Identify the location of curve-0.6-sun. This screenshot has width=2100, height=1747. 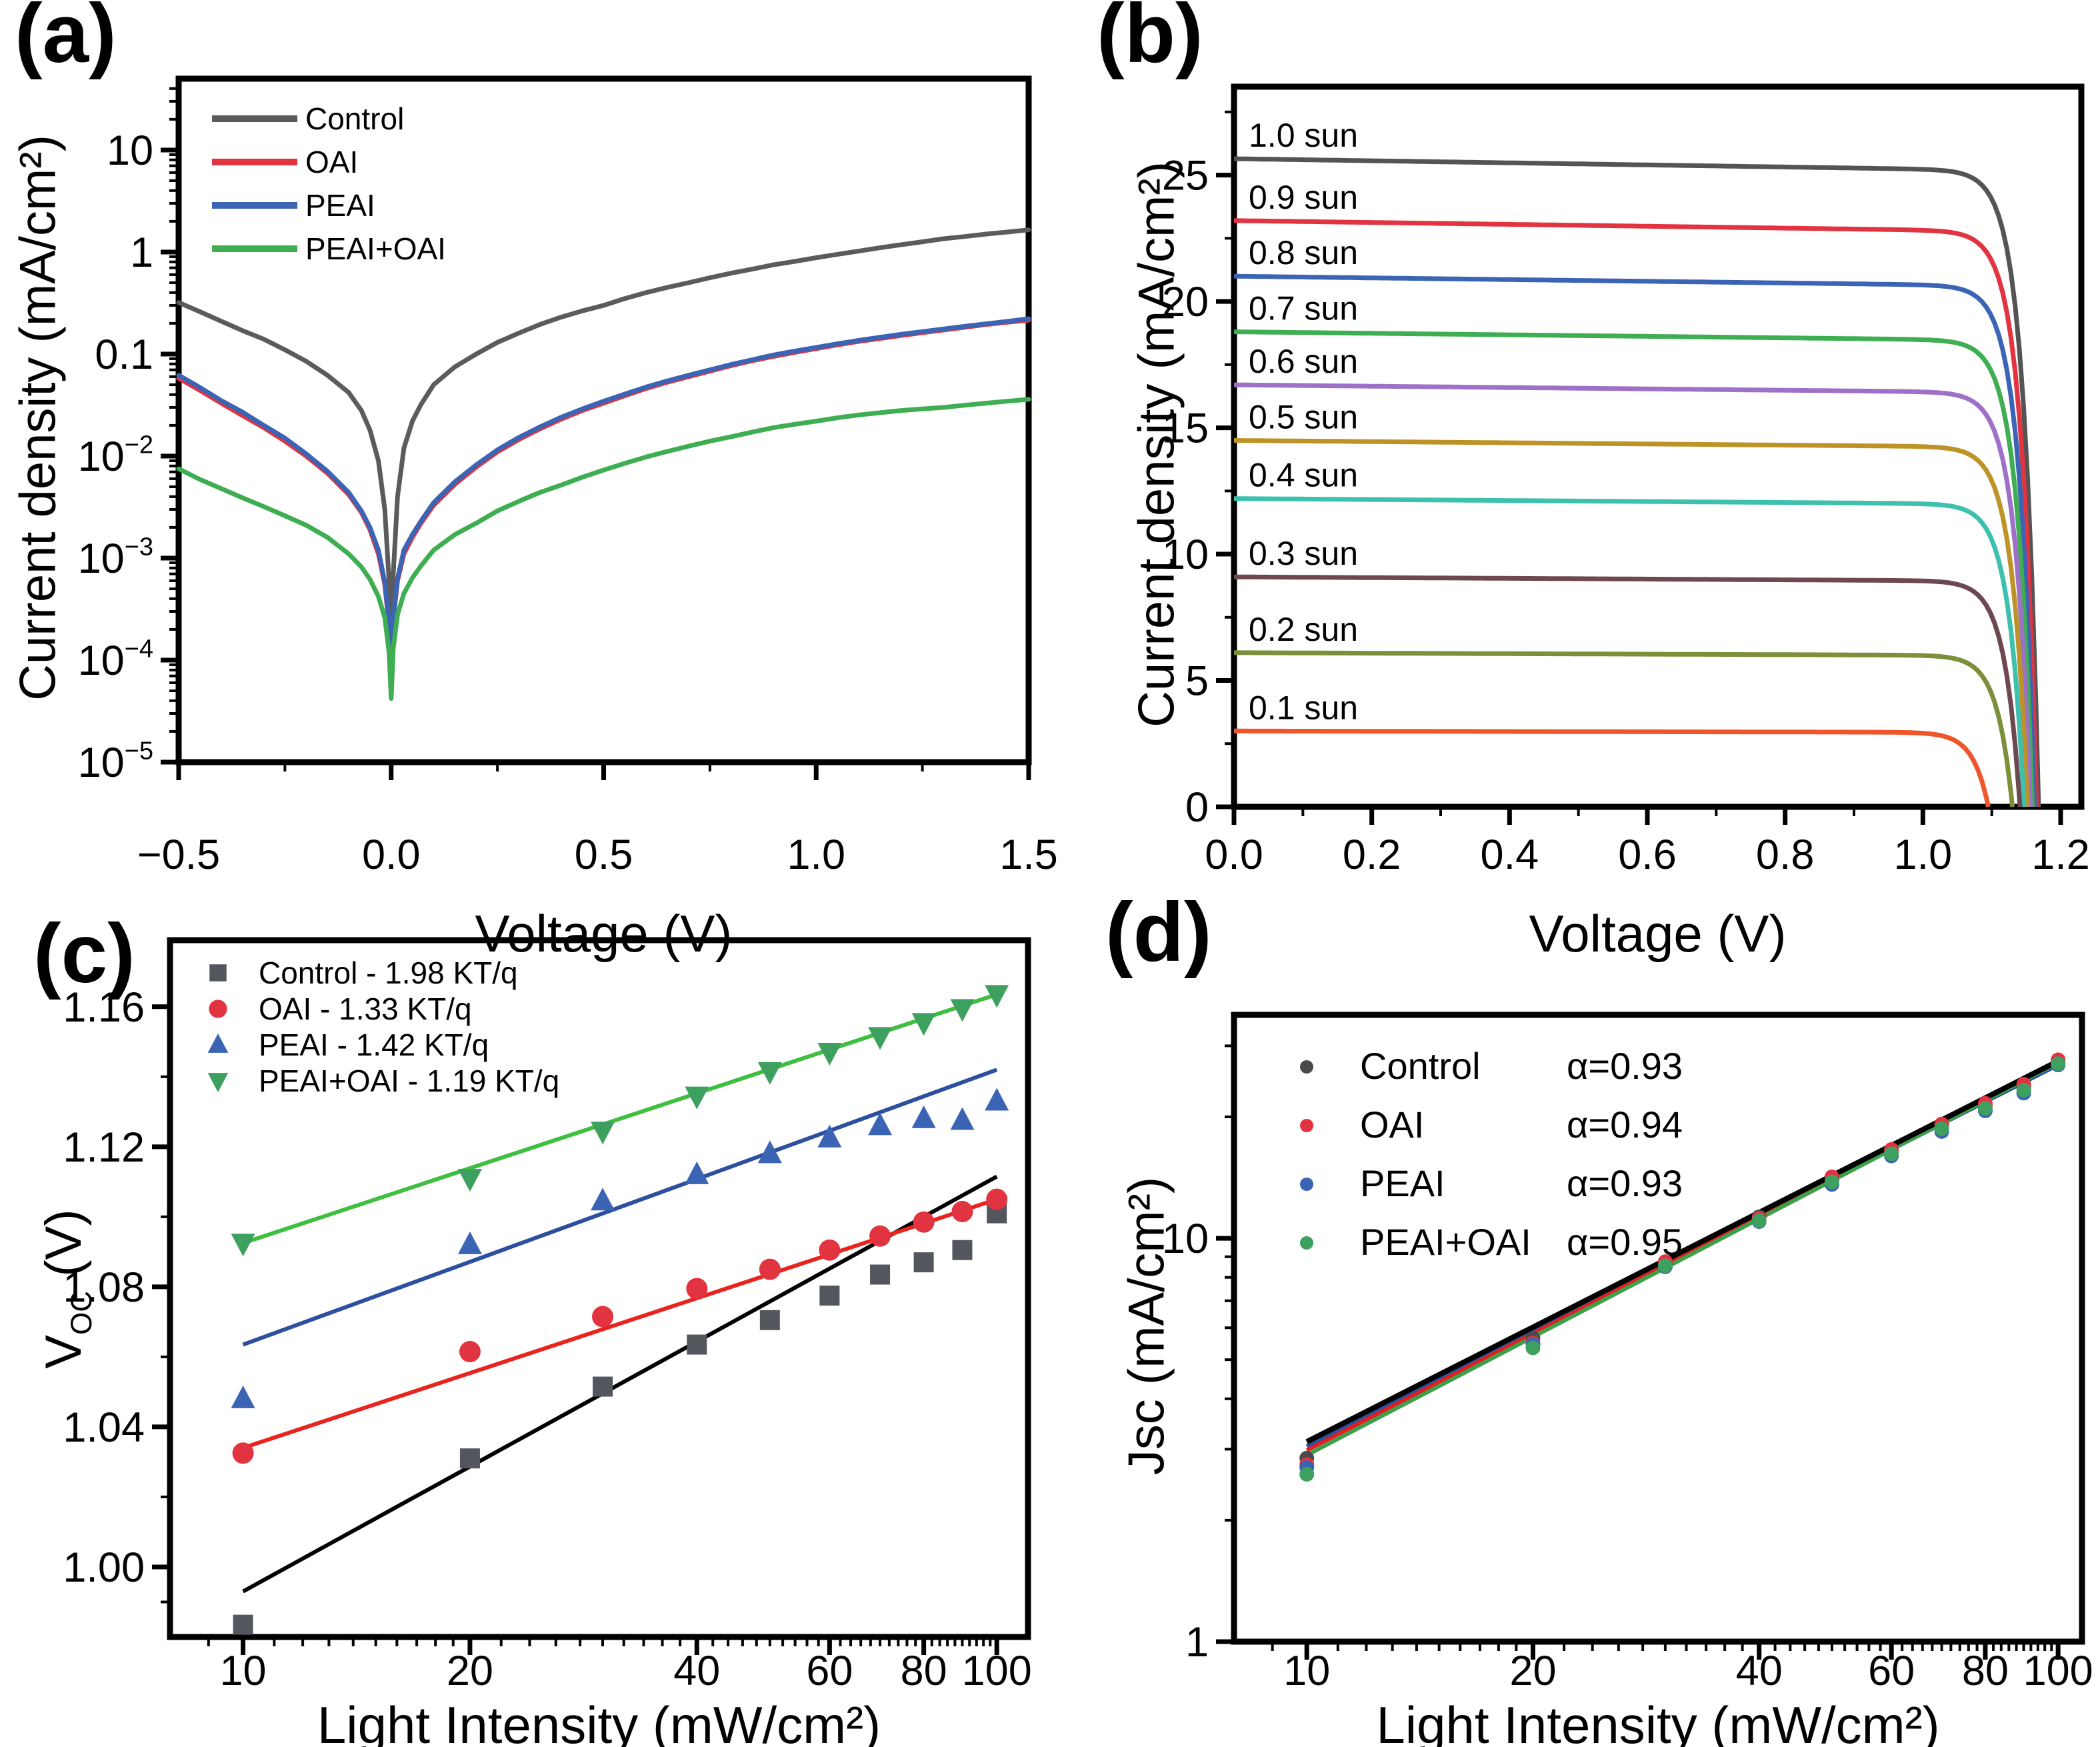
(1633, 595).